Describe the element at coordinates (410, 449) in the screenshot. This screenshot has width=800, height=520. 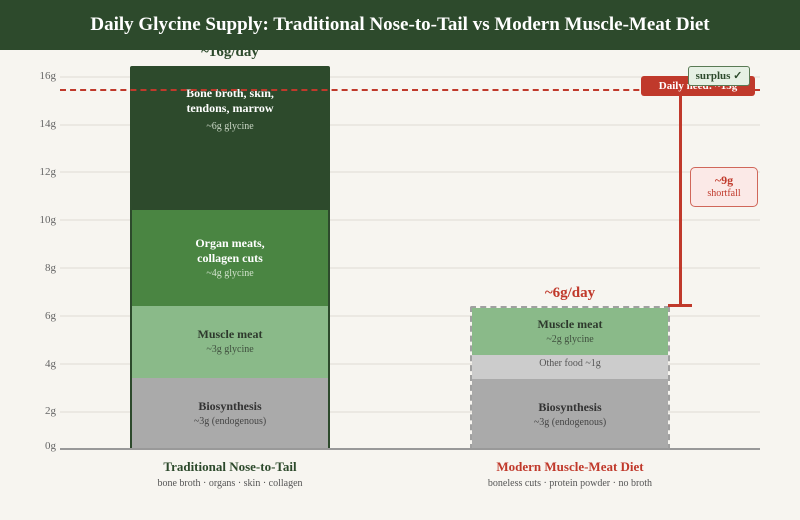
I see `x-axis-baseline` at that location.